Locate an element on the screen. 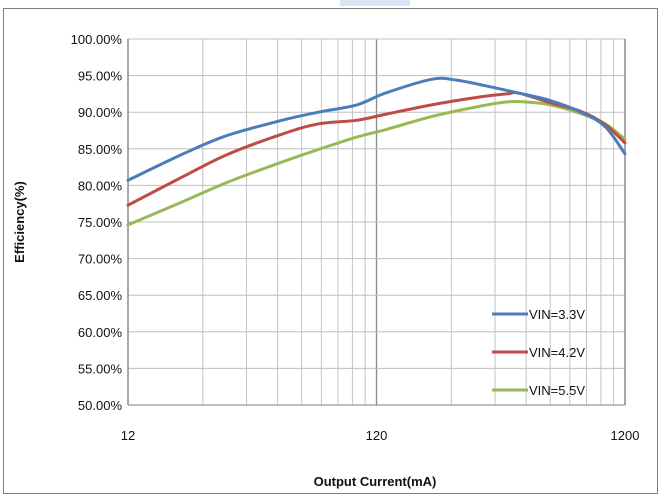  y-tick-label: 70.00% is located at coordinates (100, 259).